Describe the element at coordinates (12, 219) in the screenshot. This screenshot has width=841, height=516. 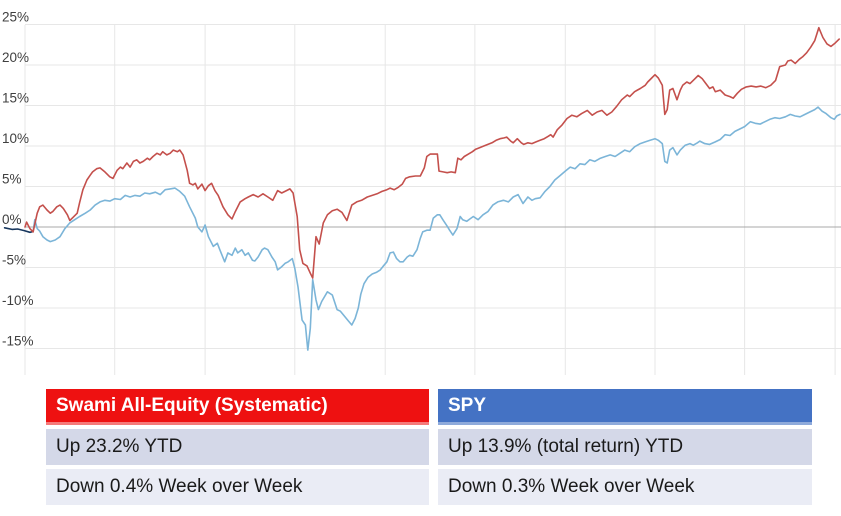
I see `y-axis-tick-label: 0%` at that location.